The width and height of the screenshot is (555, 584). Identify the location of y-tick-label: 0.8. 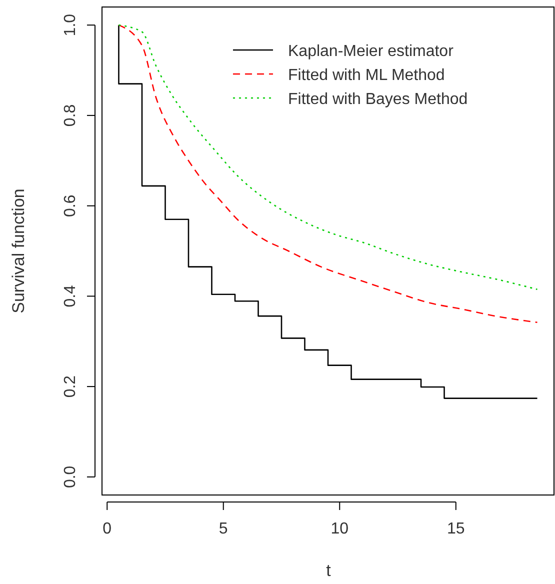
(70, 115).